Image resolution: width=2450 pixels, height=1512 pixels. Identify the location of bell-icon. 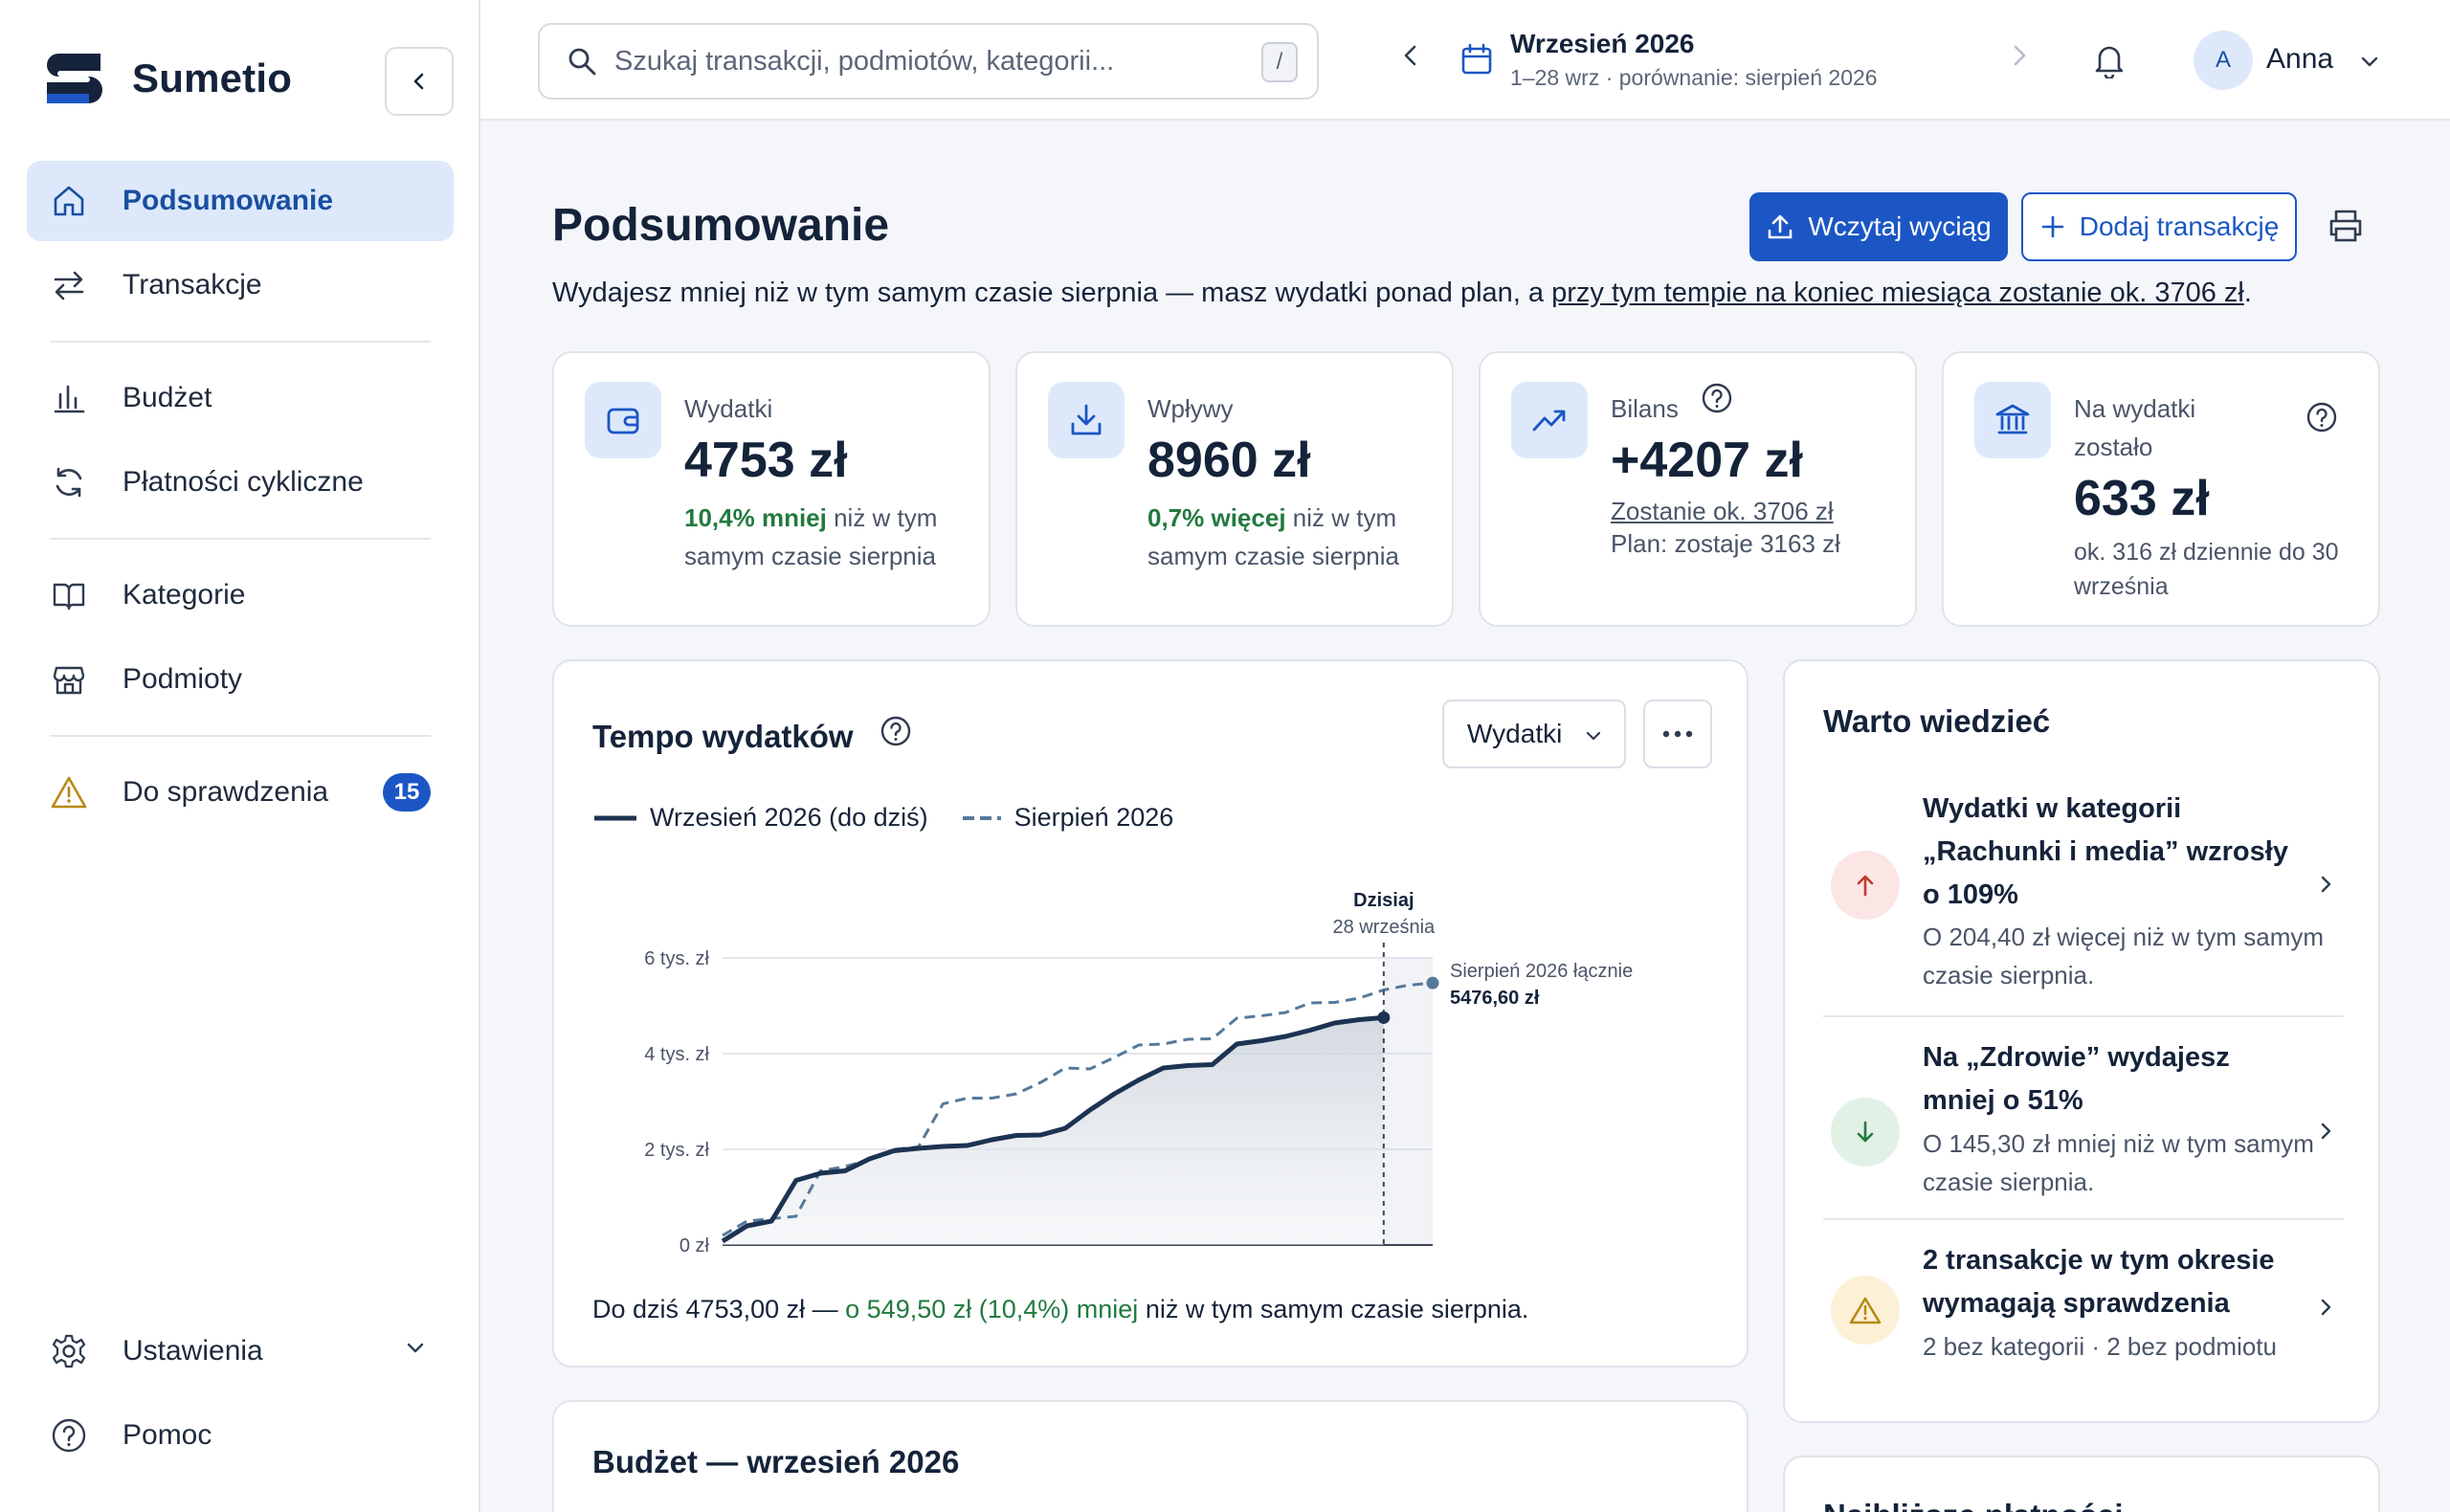
(2109, 60).